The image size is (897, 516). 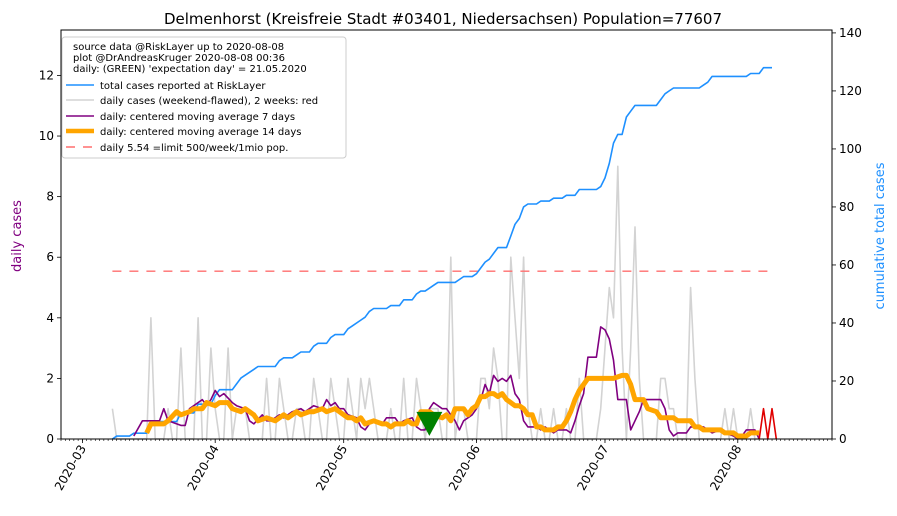 What do you see at coordinates (846, 381) in the screenshot?
I see `y-right-tick-label: 20` at bounding box center [846, 381].